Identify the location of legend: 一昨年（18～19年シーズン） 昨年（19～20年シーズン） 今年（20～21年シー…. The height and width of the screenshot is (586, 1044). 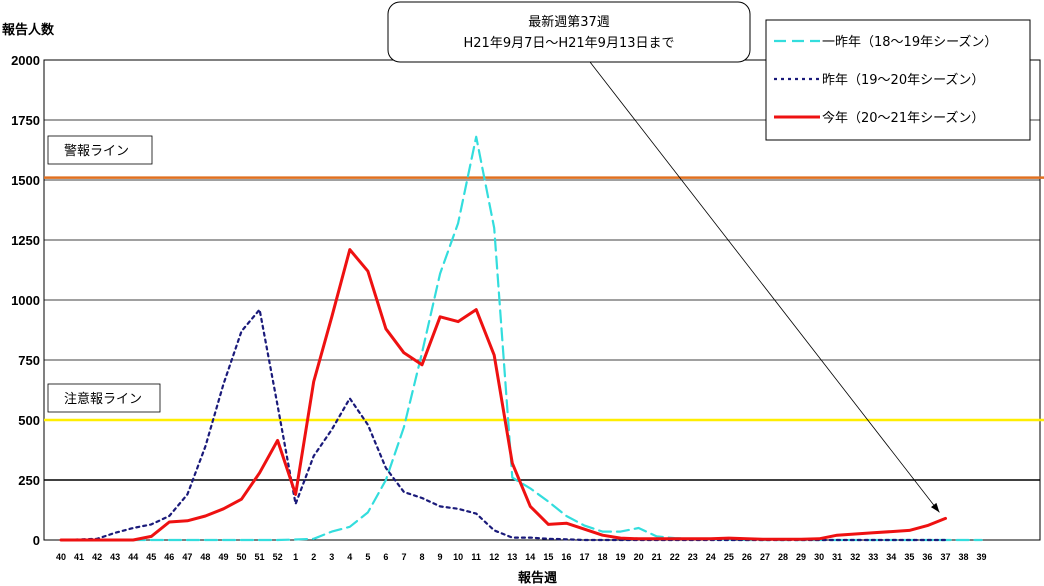
(898, 80).